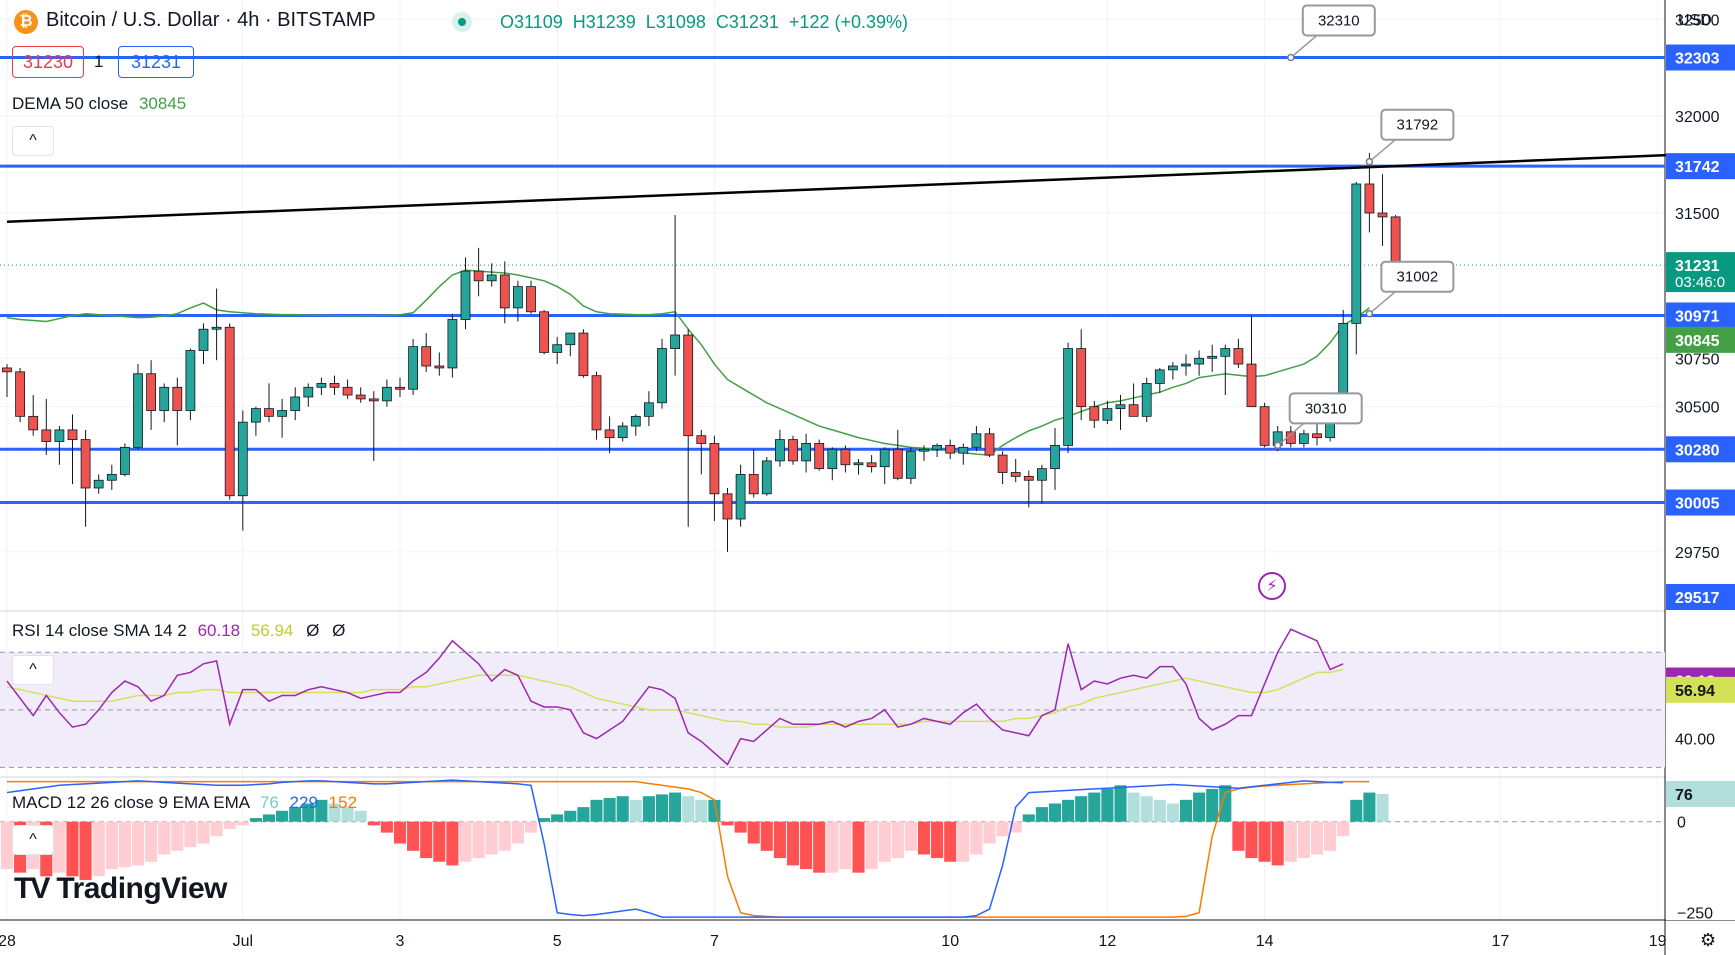 This screenshot has height=955, width=1735. Describe the element at coordinates (1364, 227) in the screenshot. I see `callouts: 32310 31792 31002 30310` at that location.